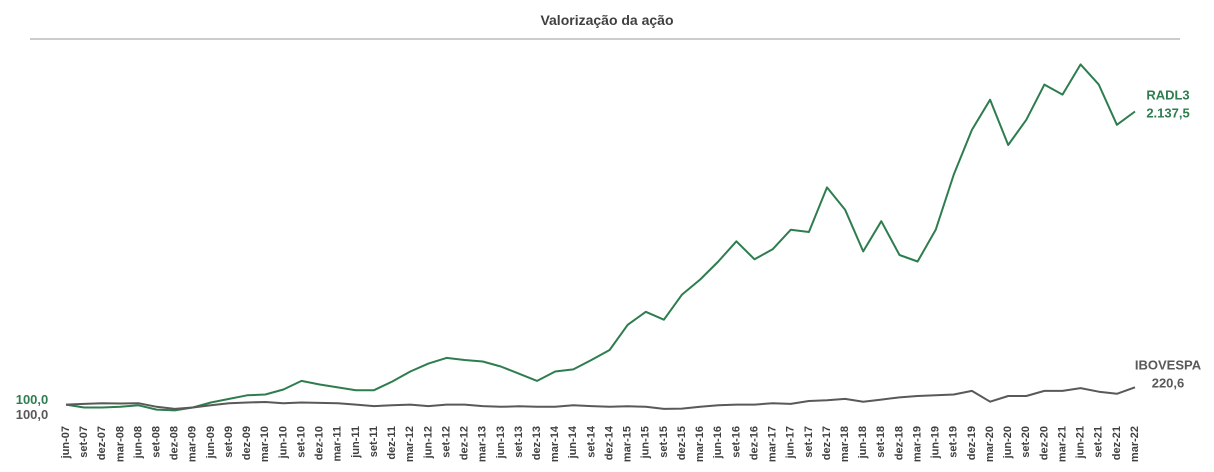 The image size is (1214, 472). I want to click on x-tick-label: set-20, so click(1026, 442).